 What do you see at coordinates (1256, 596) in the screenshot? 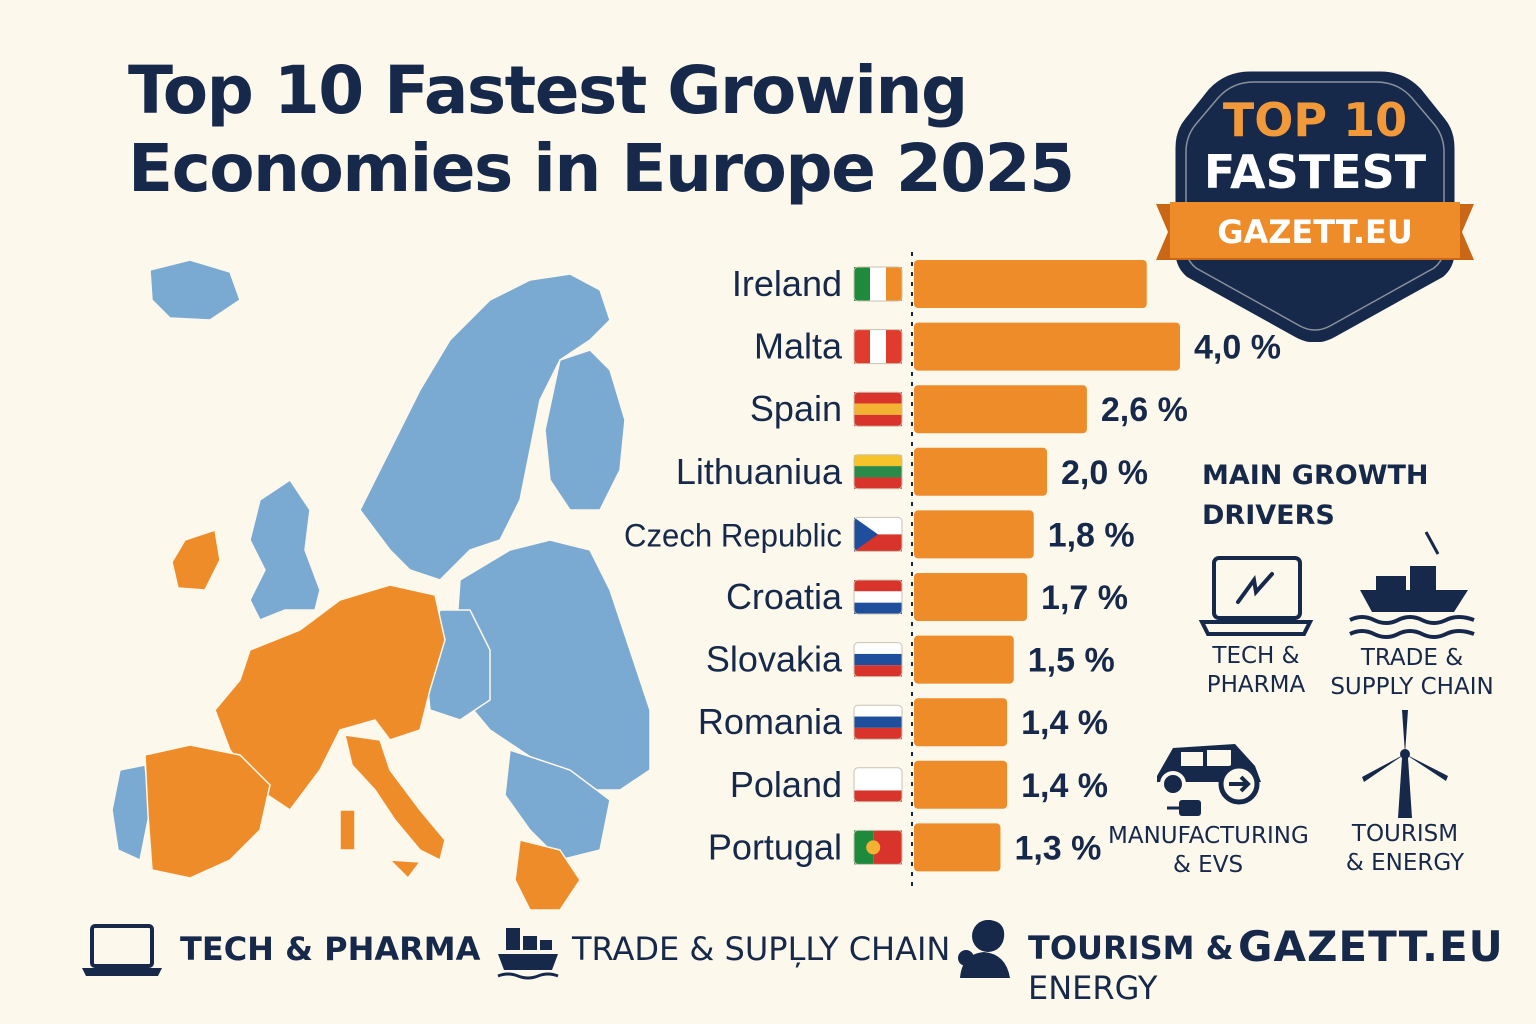
I see `laptop-chart-icon` at bounding box center [1256, 596].